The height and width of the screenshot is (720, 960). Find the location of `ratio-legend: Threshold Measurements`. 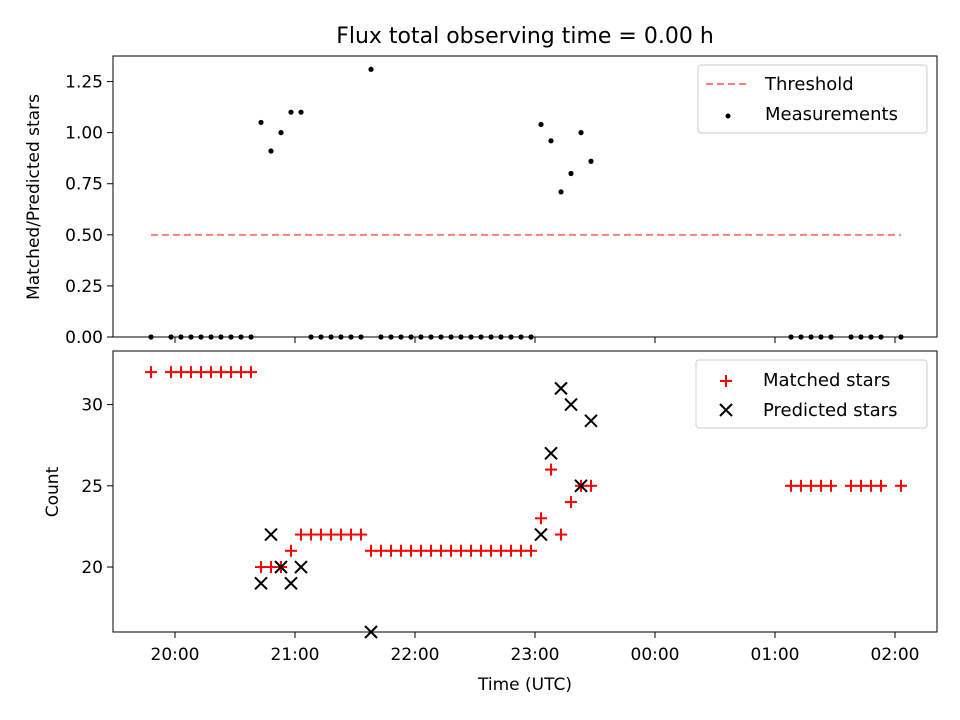

ratio-legend: Threshold Measurements is located at coordinates (812, 99).